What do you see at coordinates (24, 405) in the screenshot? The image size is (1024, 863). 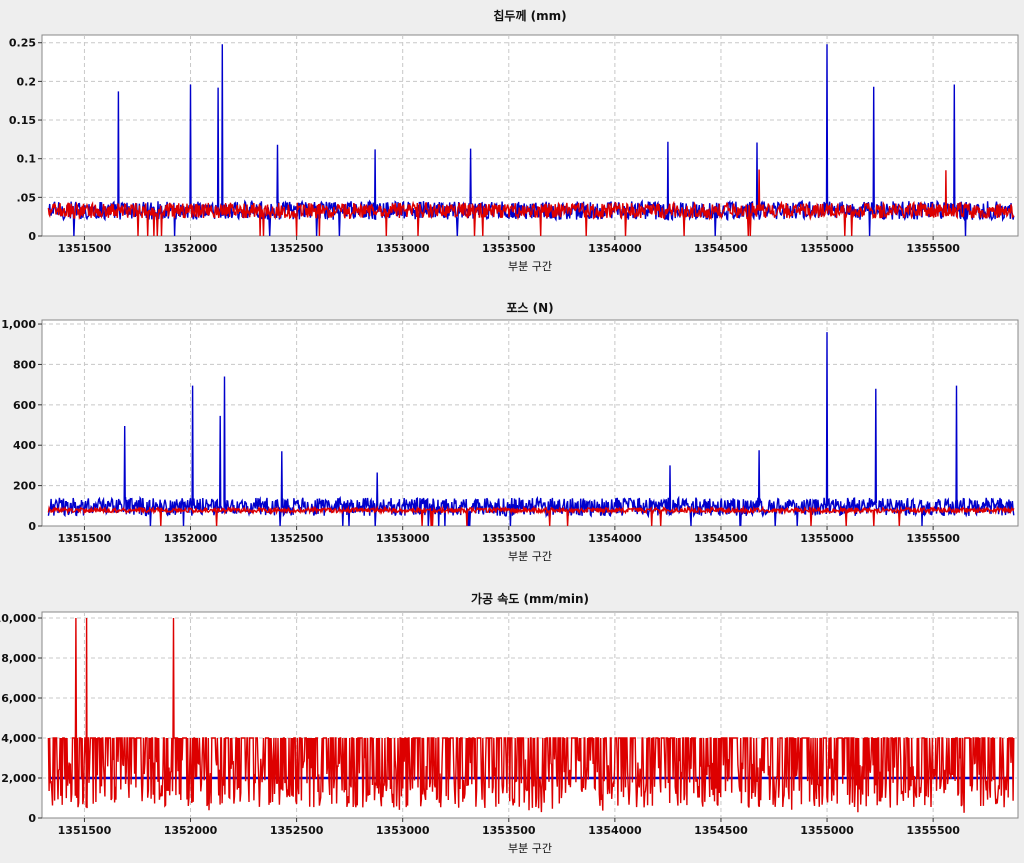 I see `y-tick-label: 600` at bounding box center [24, 405].